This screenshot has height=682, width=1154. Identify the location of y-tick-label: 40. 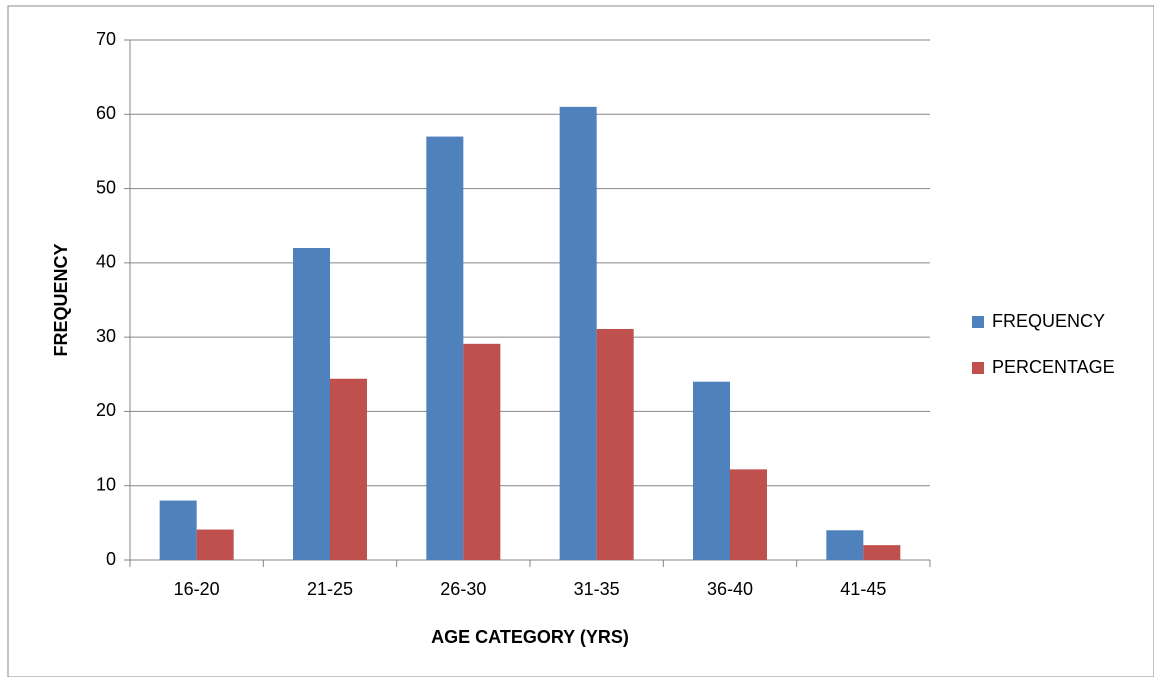
(106, 262).